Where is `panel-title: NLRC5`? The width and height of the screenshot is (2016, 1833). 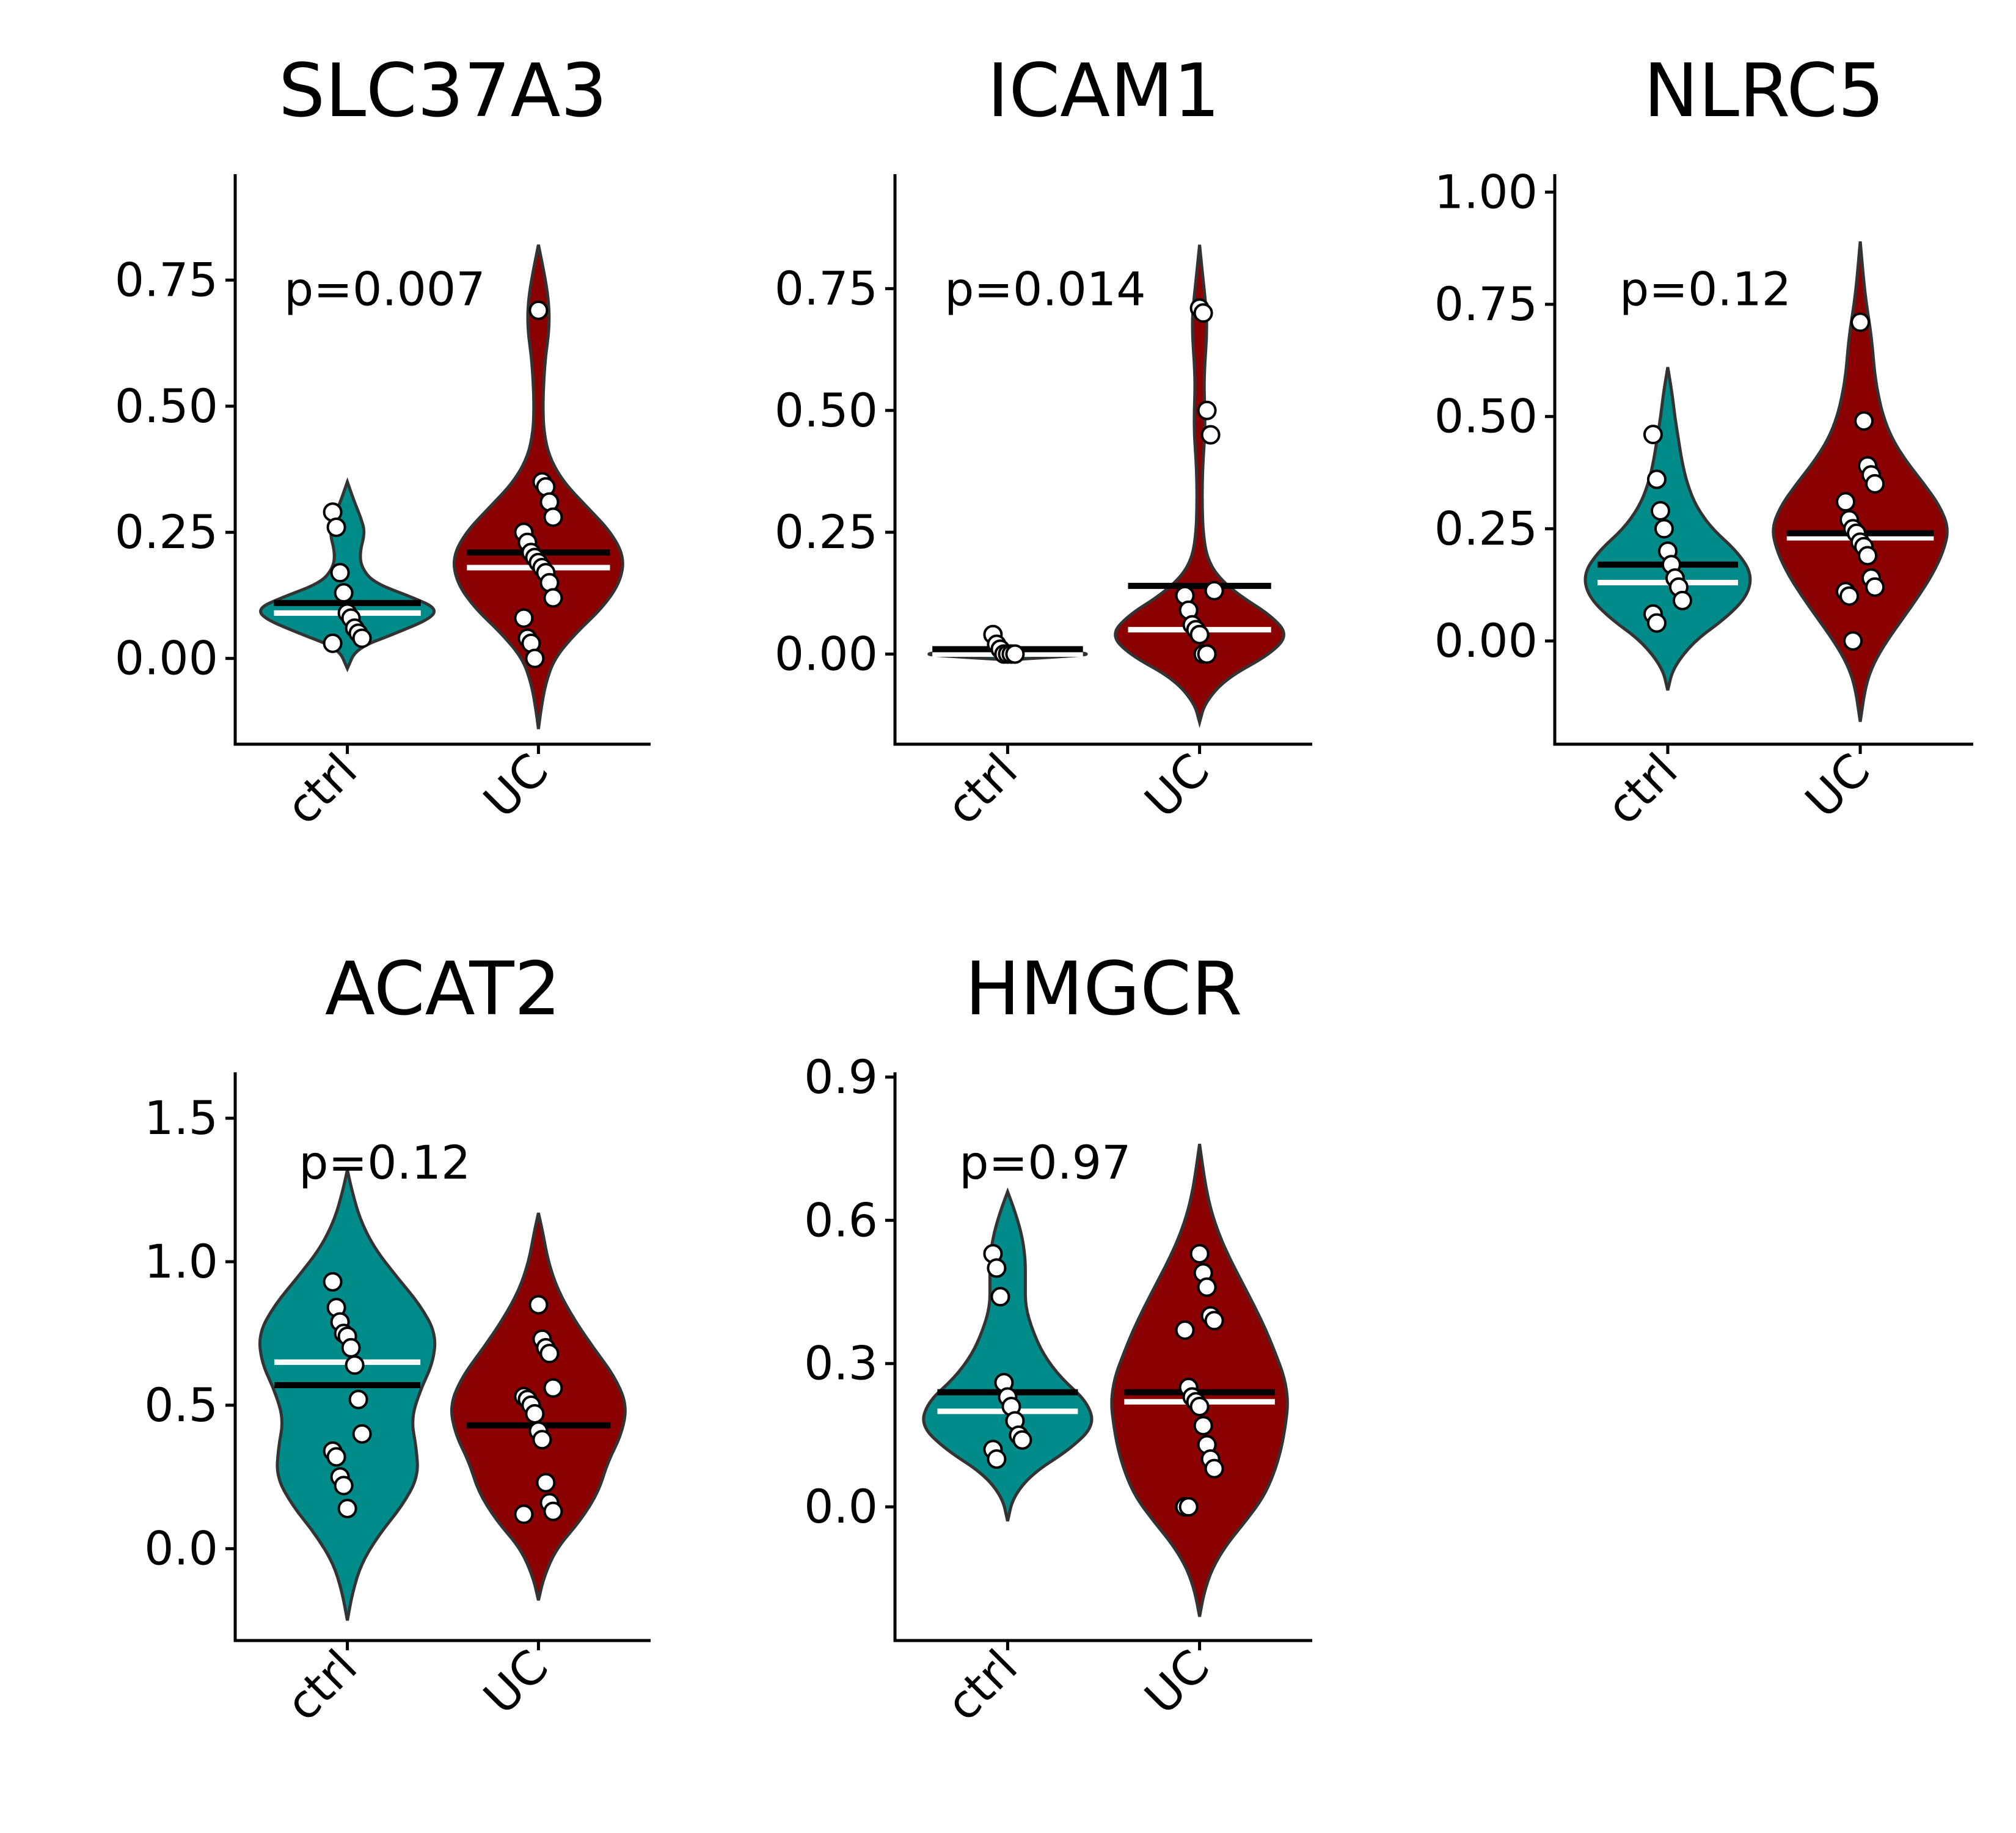 panel-title: NLRC5 is located at coordinates (1764, 91).